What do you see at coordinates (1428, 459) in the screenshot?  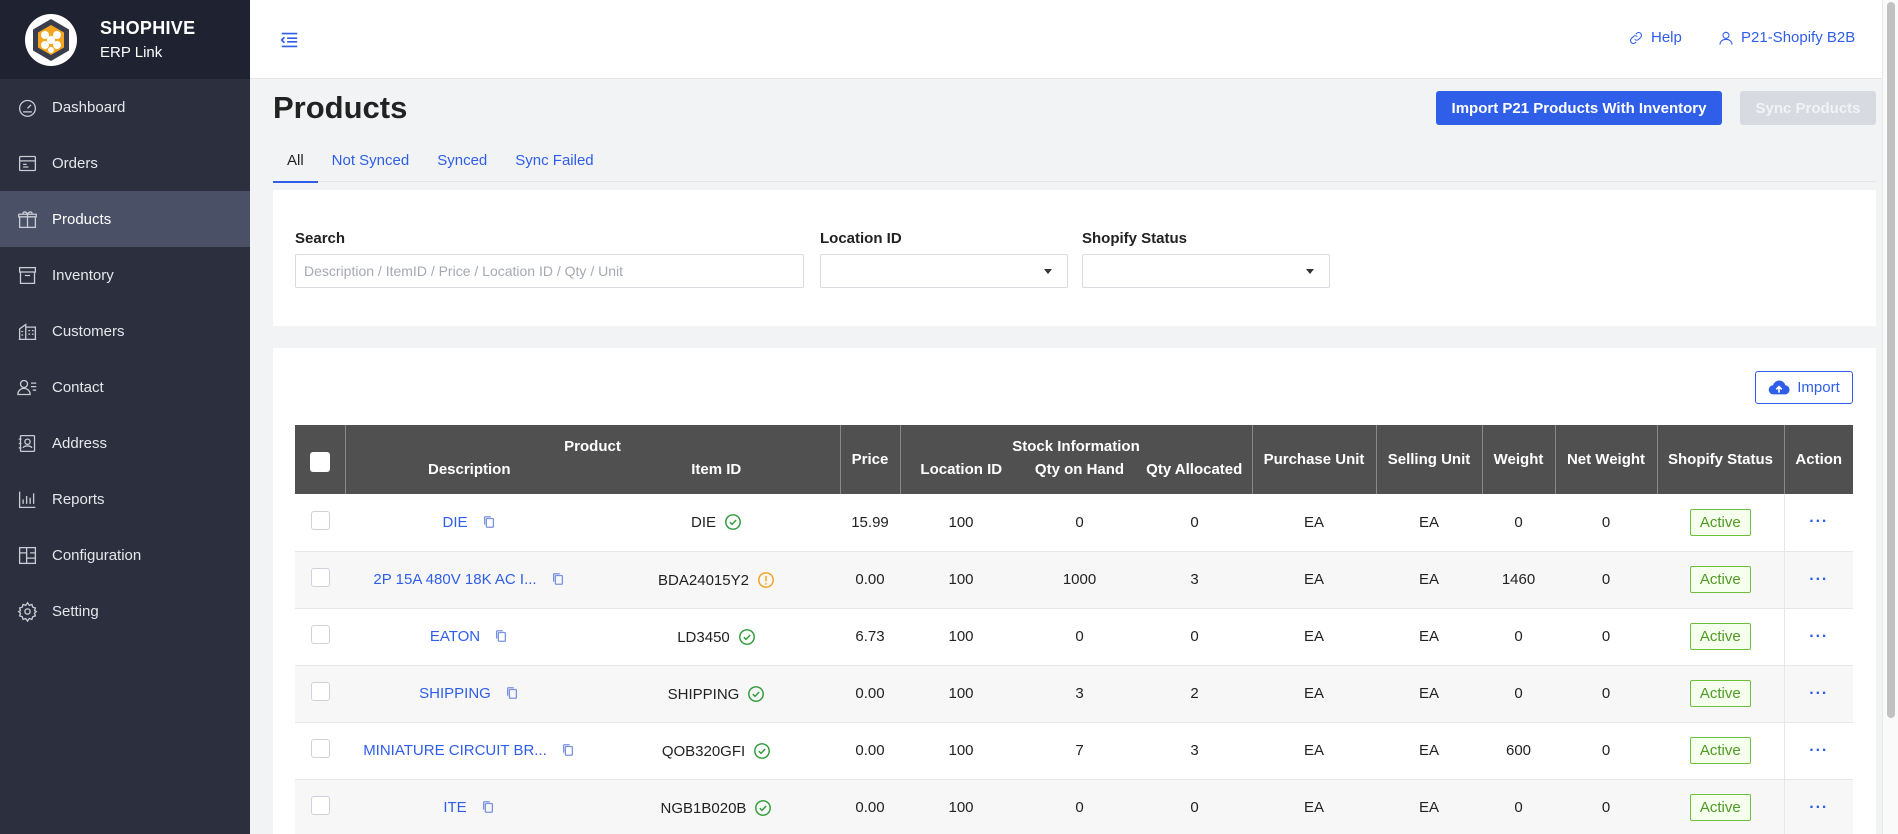 I see `col-selling-unit: Selling Unit` at bounding box center [1428, 459].